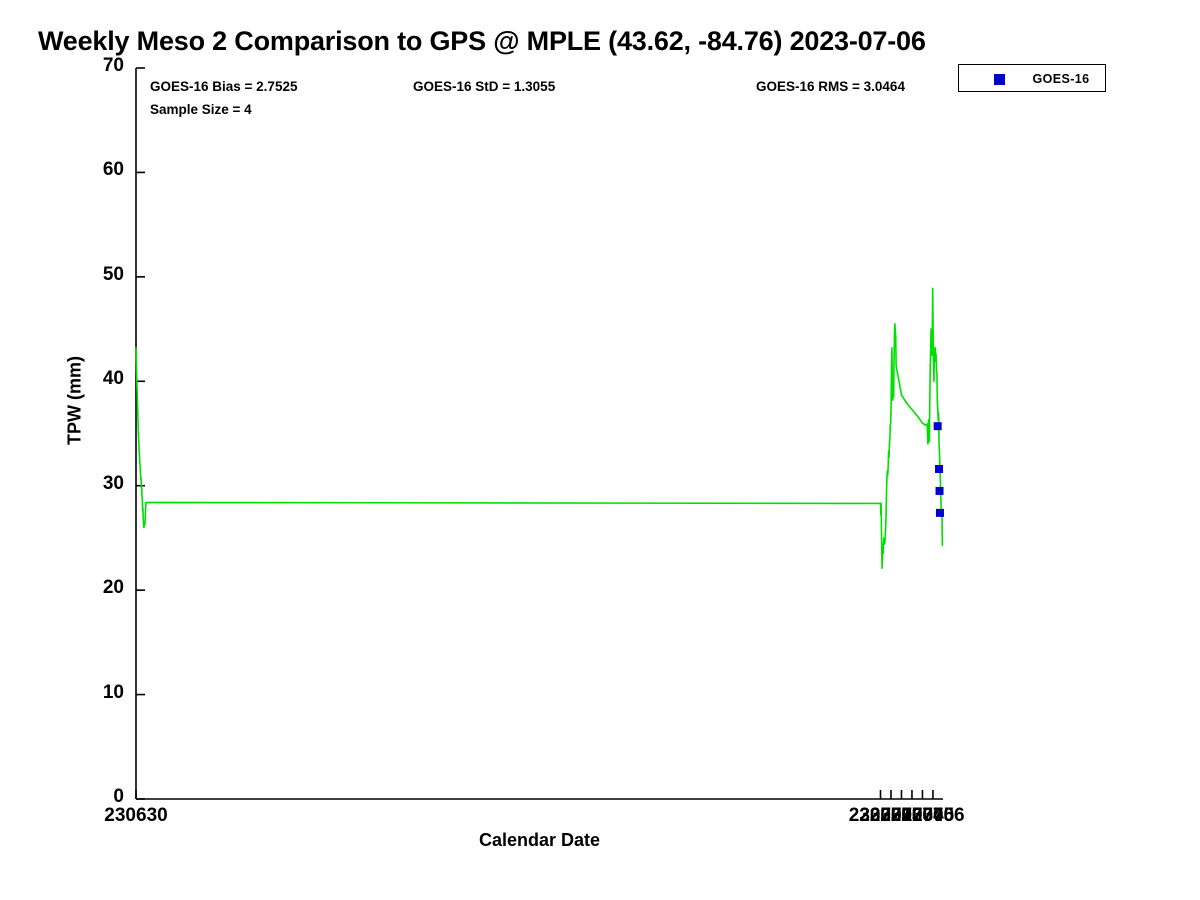 The height and width of the screenshot is (900, 1200). What do you see at coordinates (113, 274) in the screenshot?
I see `y-tick-50: 50` at bounding box center [113, 274].